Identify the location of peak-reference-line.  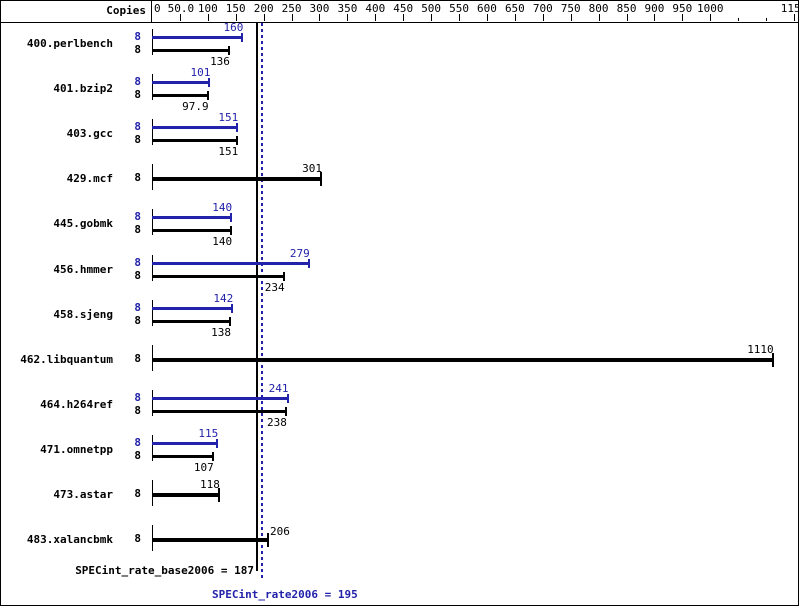
(262, 302).